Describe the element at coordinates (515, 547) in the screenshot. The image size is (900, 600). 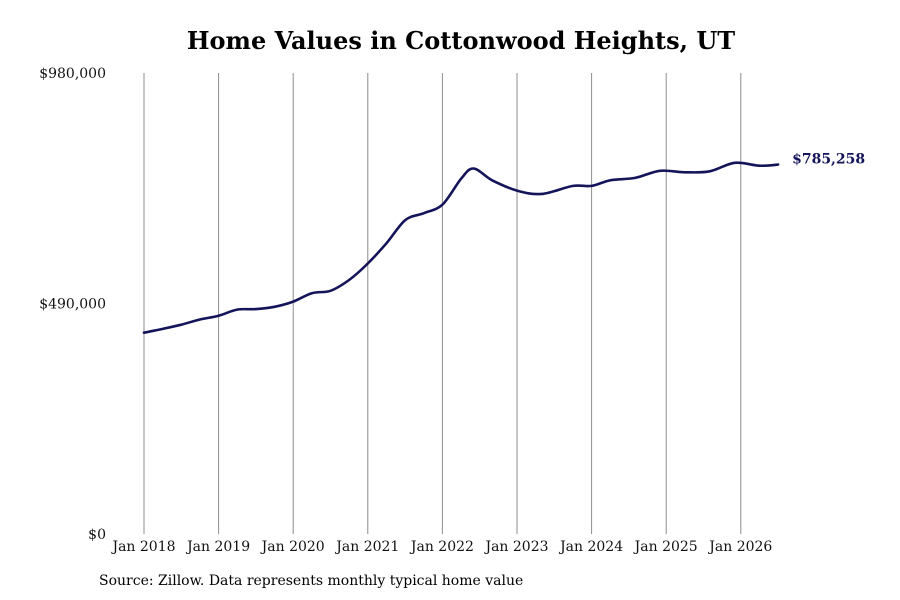
I see `x-tick-label: Jan 2023` at that location.